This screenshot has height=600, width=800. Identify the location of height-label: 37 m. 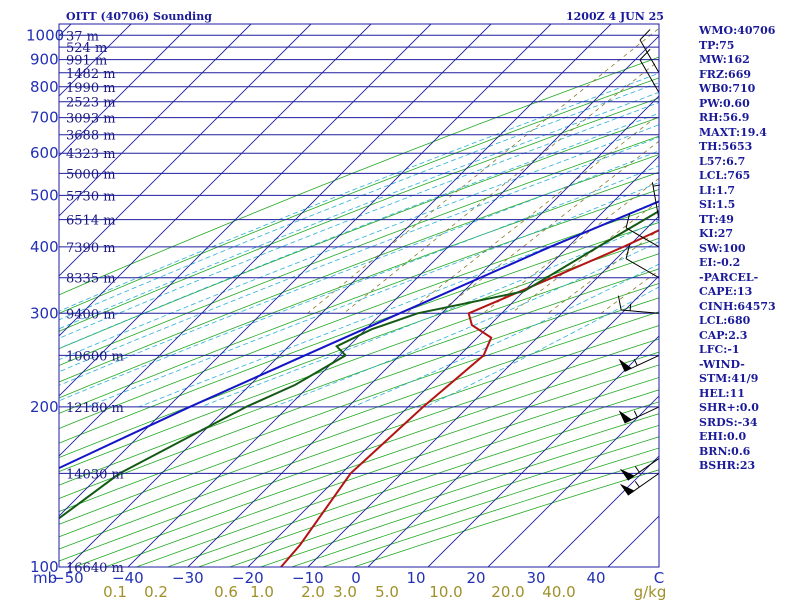
(82, 36).